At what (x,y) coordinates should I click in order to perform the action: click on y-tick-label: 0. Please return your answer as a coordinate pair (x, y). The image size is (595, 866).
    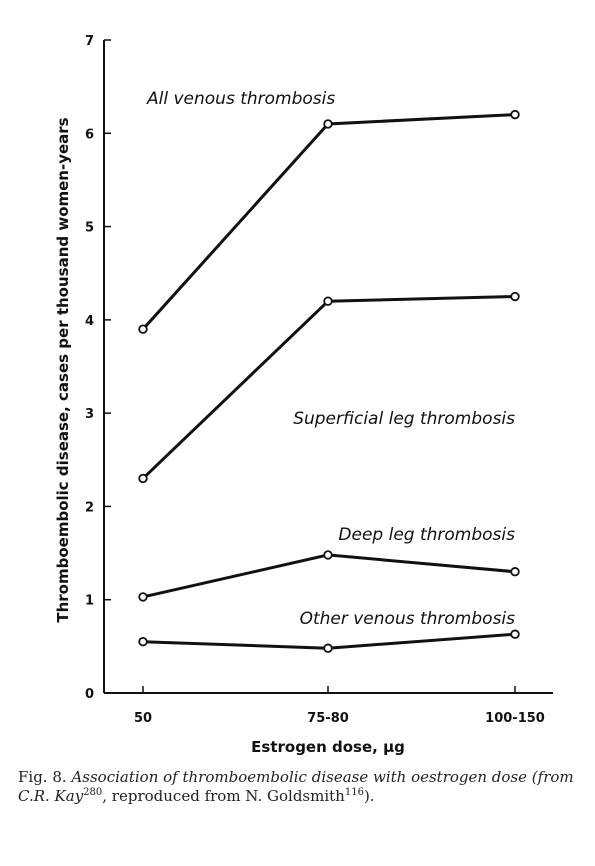
    Looking at the image, I should click on (89, 694).